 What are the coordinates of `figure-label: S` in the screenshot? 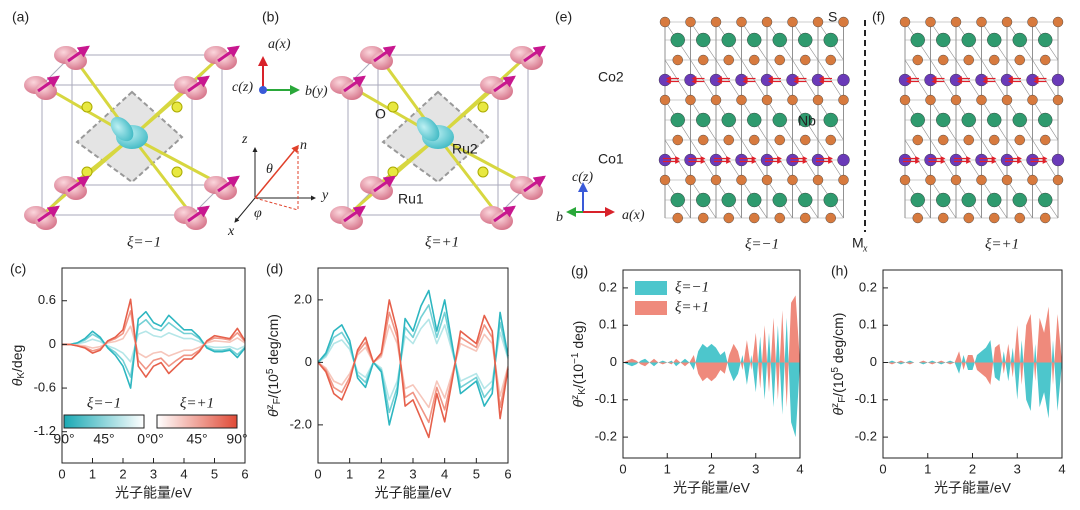 It's located at (832, 17).